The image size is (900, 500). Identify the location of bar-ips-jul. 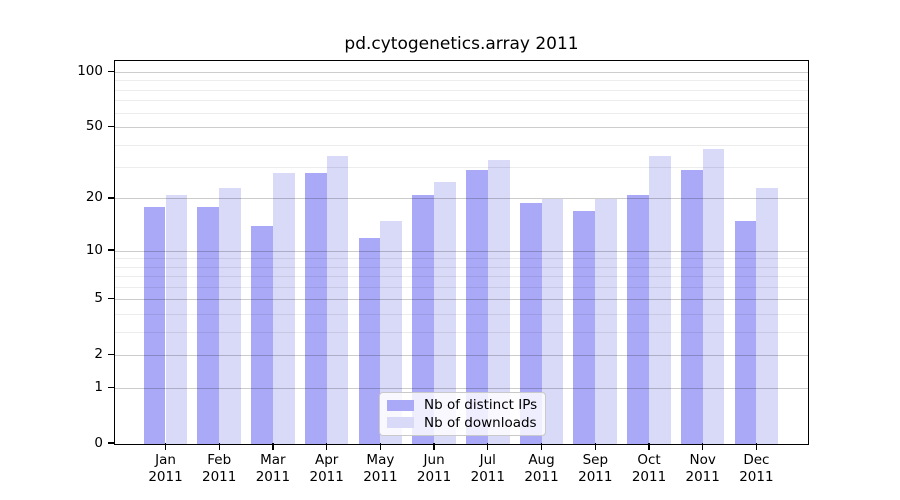
(477, 307).